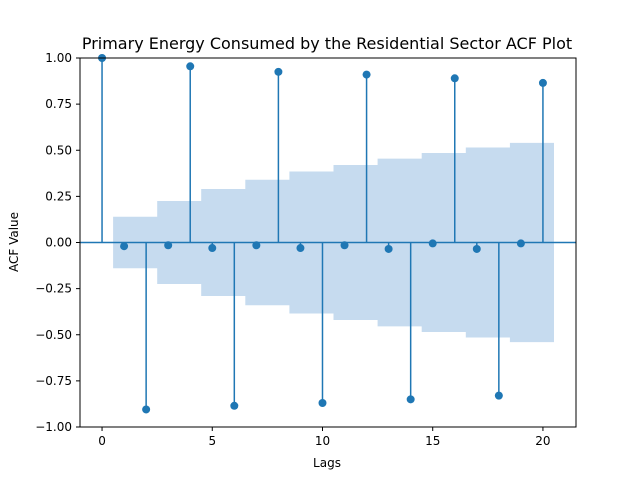 This screenshot has height=480, width=640. What do you see at coordinates (327, 463) in the screenshot?
I see `x-axis-label: Lags` at bounding box center [327, 463].